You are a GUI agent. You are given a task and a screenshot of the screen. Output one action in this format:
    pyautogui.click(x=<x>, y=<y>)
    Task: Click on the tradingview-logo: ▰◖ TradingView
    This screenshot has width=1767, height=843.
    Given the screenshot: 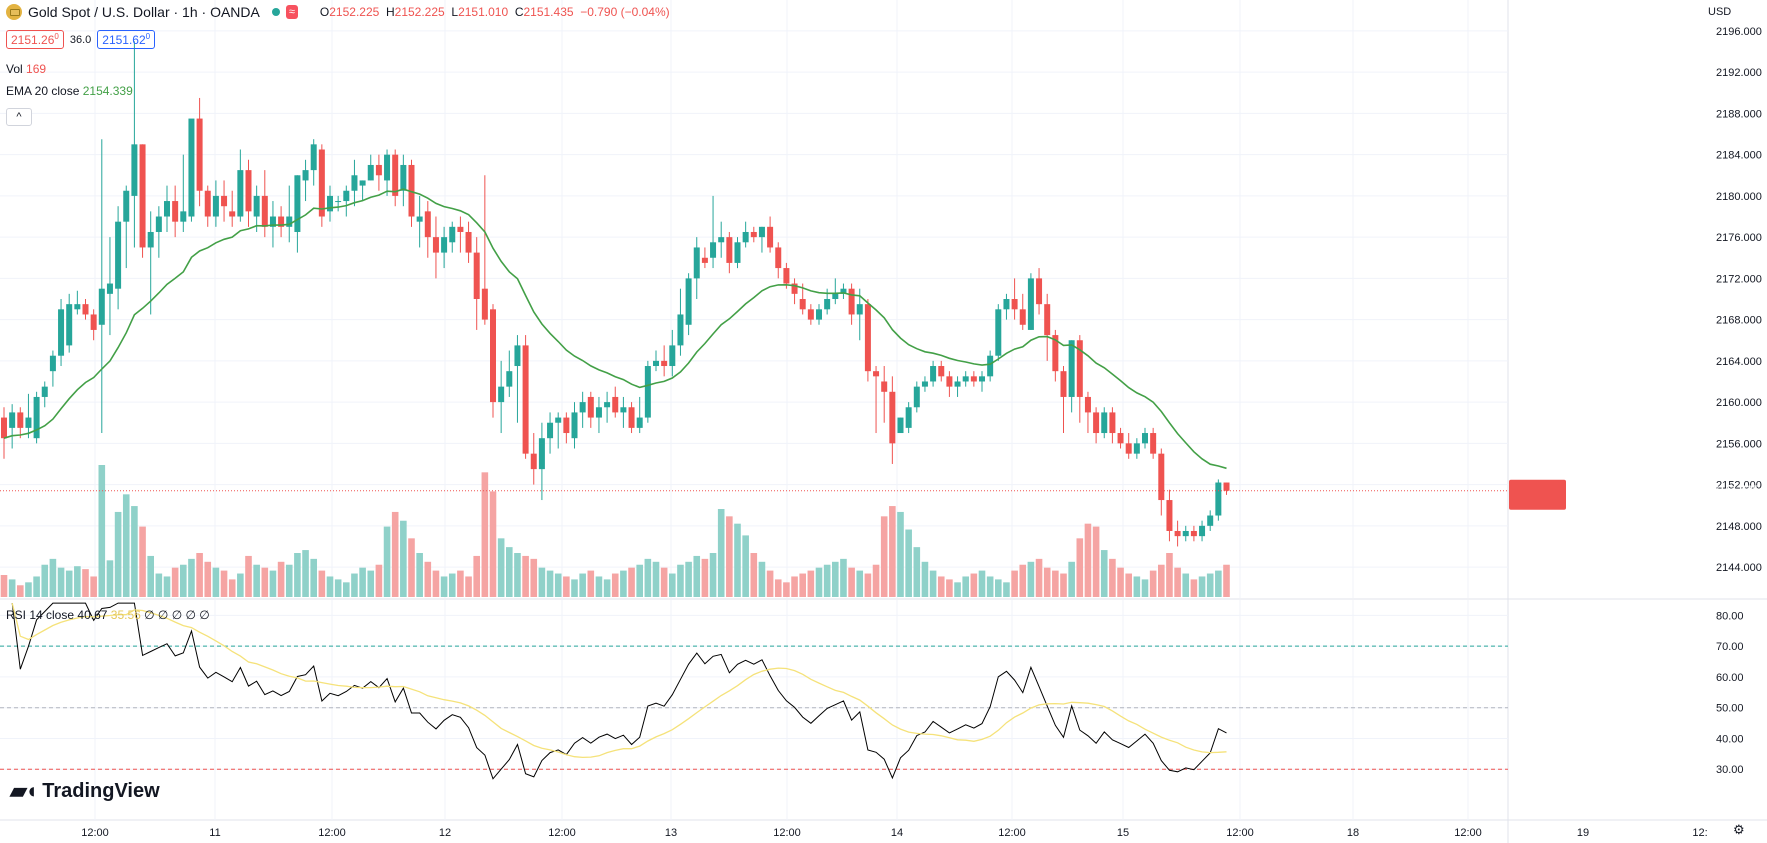 What is the action you would take?
    pyautogui.click(x=85, y=791)
    